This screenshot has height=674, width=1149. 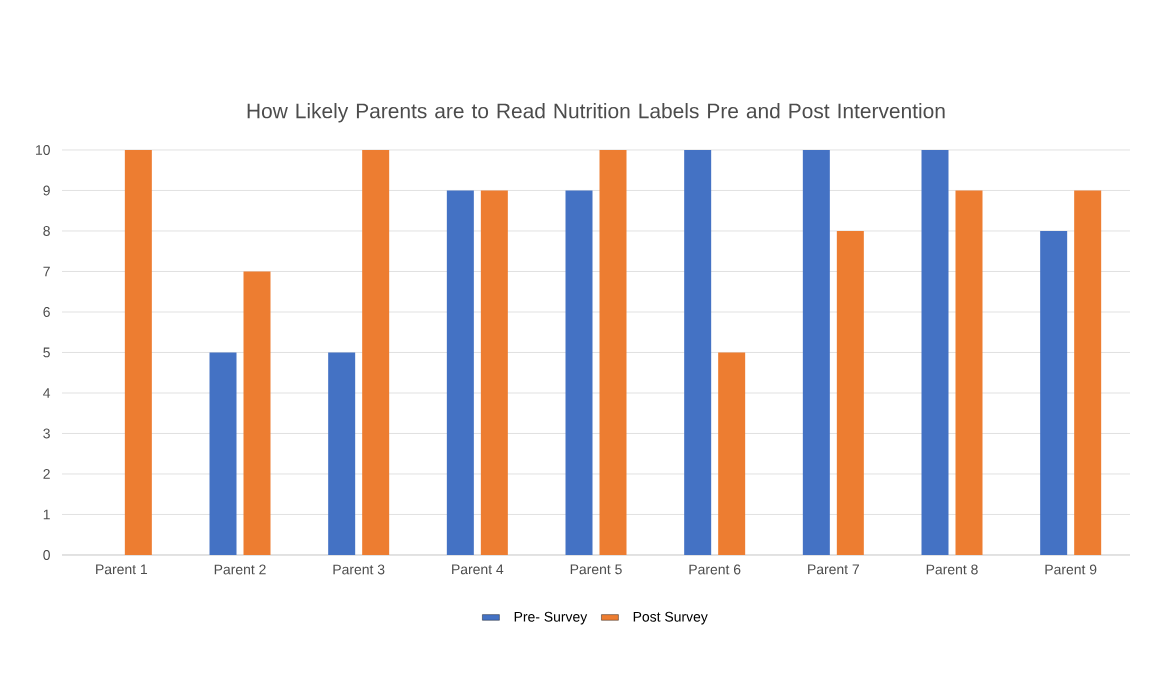 I want to click on y-tick-label: 5, so click(x=46, y=352).